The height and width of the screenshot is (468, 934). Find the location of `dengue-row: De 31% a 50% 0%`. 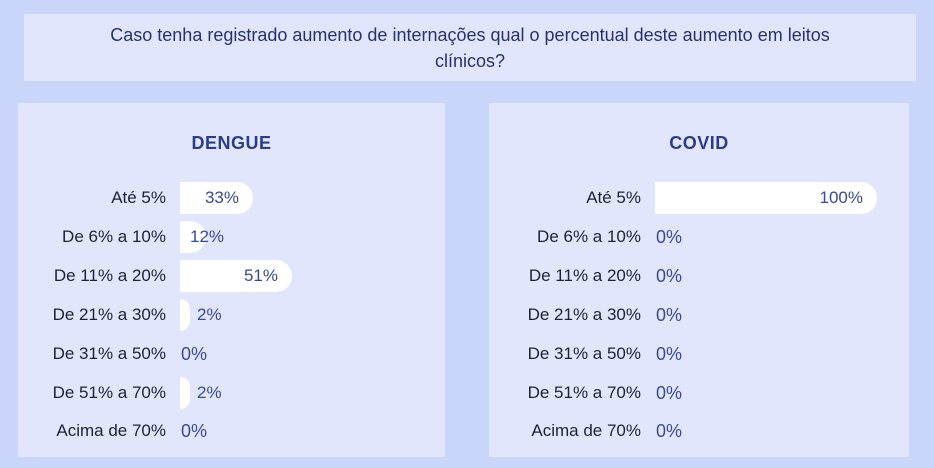

dengue-row: De 31% a 50% 0% is located at coordinates (231, 354).